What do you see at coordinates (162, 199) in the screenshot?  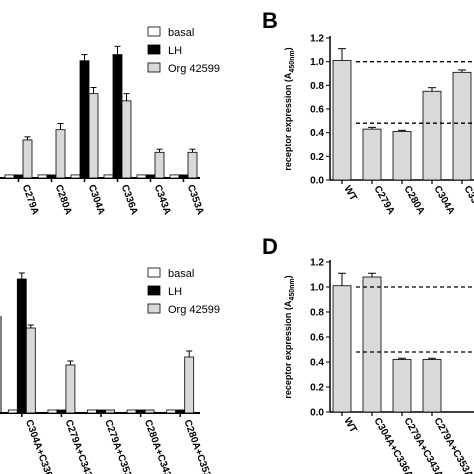 I see `x-tick-label: C343A` at bounding box center [162, 199].